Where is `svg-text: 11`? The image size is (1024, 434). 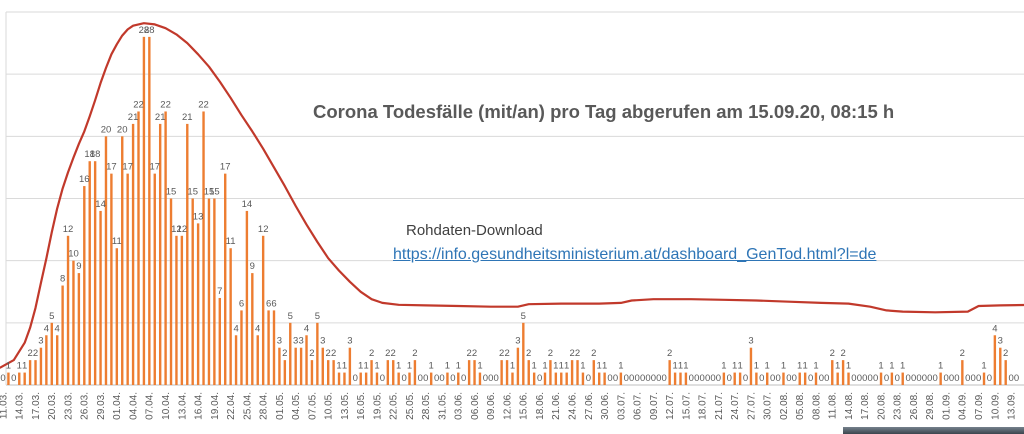 svg-text: 11 is located at coordinates (231, 241).